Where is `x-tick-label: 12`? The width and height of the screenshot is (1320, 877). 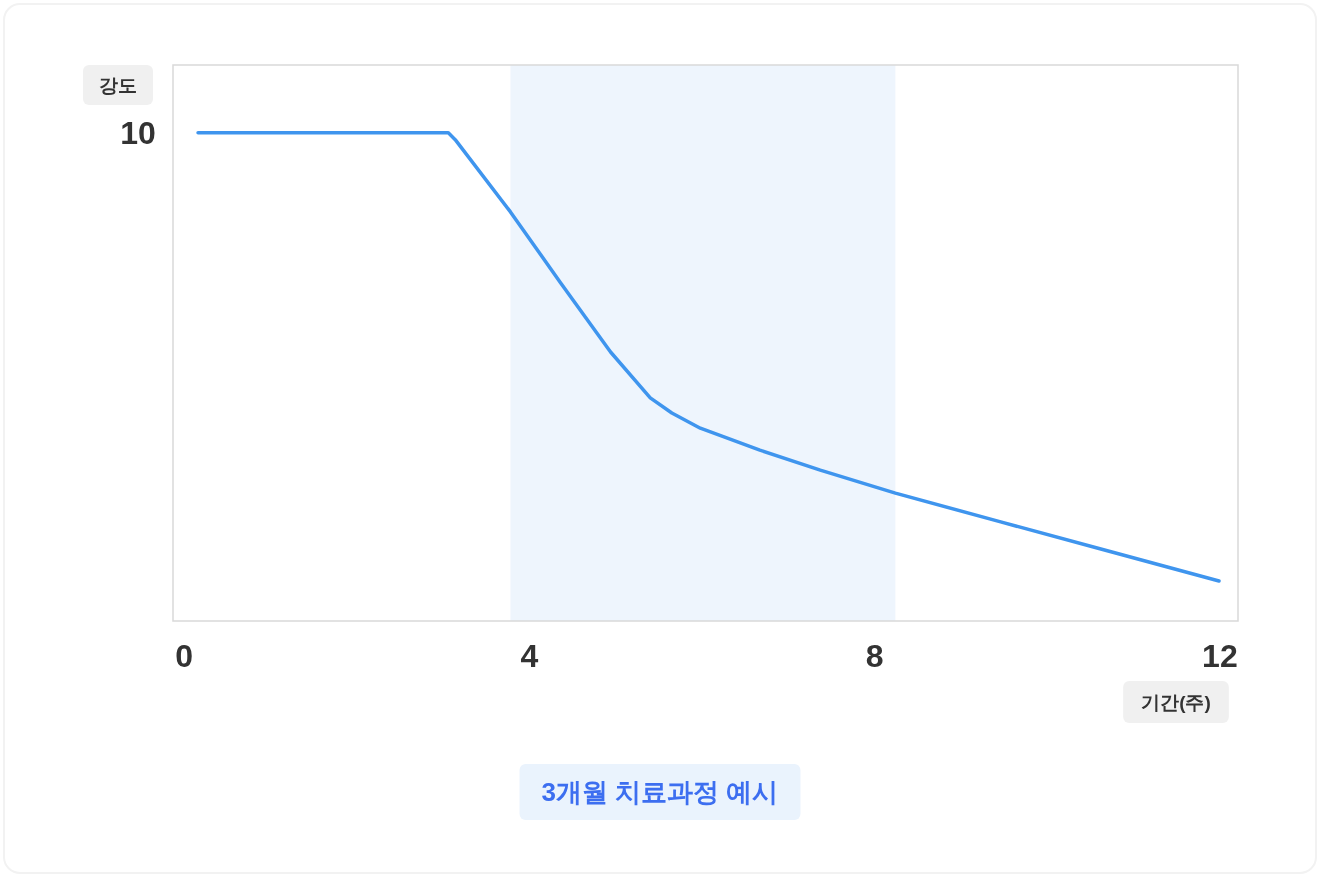 x-tick-label: 12 is located at coordinates (1220, 656).